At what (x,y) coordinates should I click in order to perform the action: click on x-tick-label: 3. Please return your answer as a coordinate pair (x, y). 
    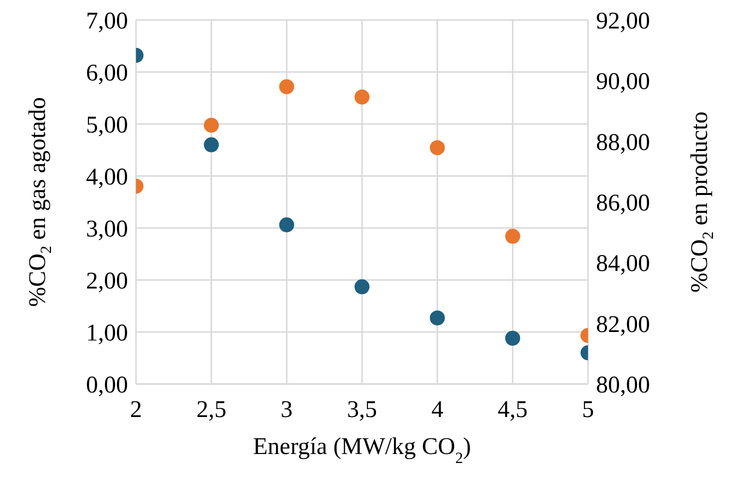
    Looking at the image, I should click on (286, 410).